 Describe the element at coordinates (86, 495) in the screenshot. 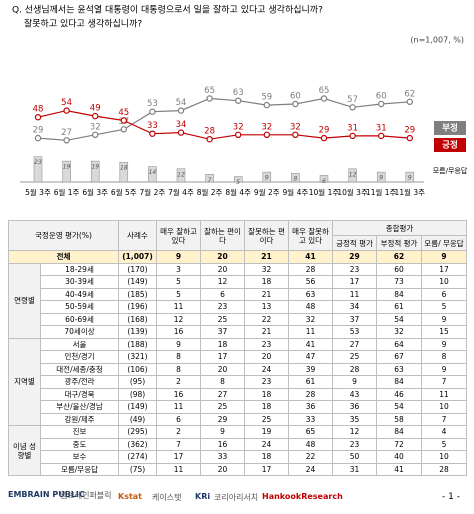

I see `logo: 엠브레인퍼블릭` at that location.